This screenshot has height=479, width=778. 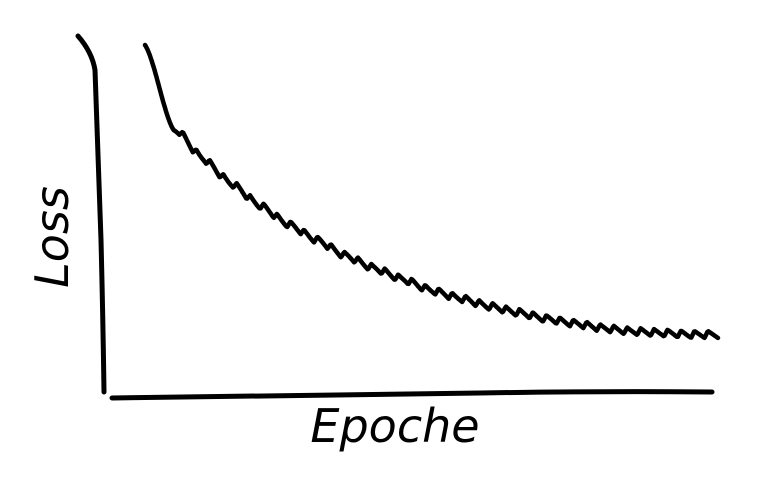 I want to click on x-axis-label: Epoche, so click(x=394, y=426).